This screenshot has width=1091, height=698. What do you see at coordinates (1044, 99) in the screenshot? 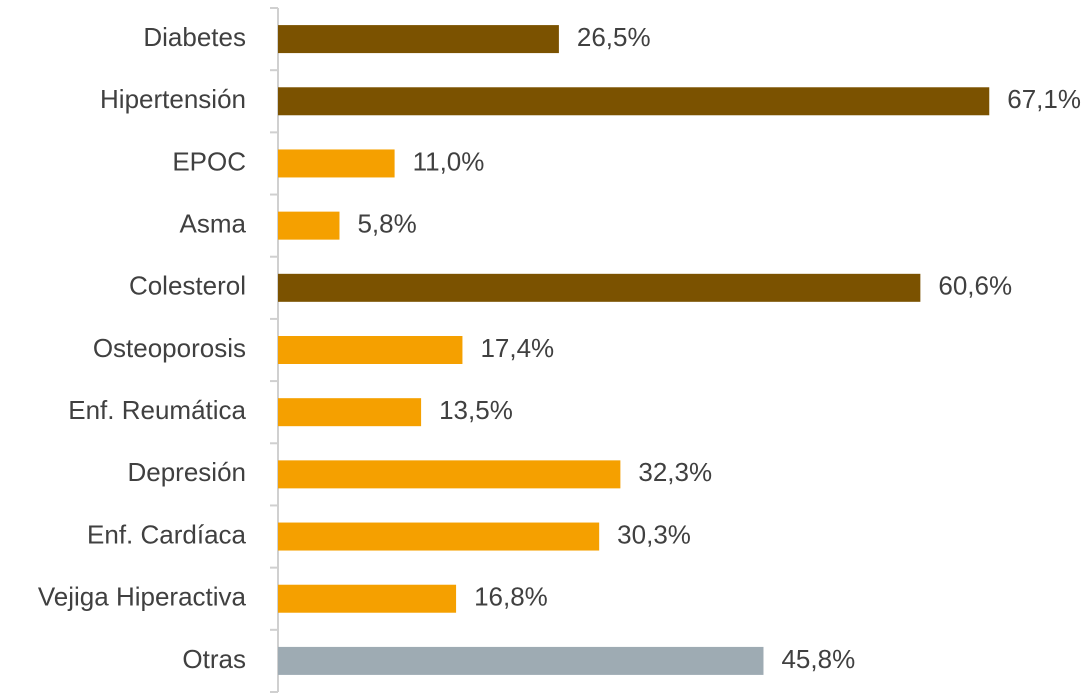
I see `value-label: 67,1%` at bounding box center [1044, 99].